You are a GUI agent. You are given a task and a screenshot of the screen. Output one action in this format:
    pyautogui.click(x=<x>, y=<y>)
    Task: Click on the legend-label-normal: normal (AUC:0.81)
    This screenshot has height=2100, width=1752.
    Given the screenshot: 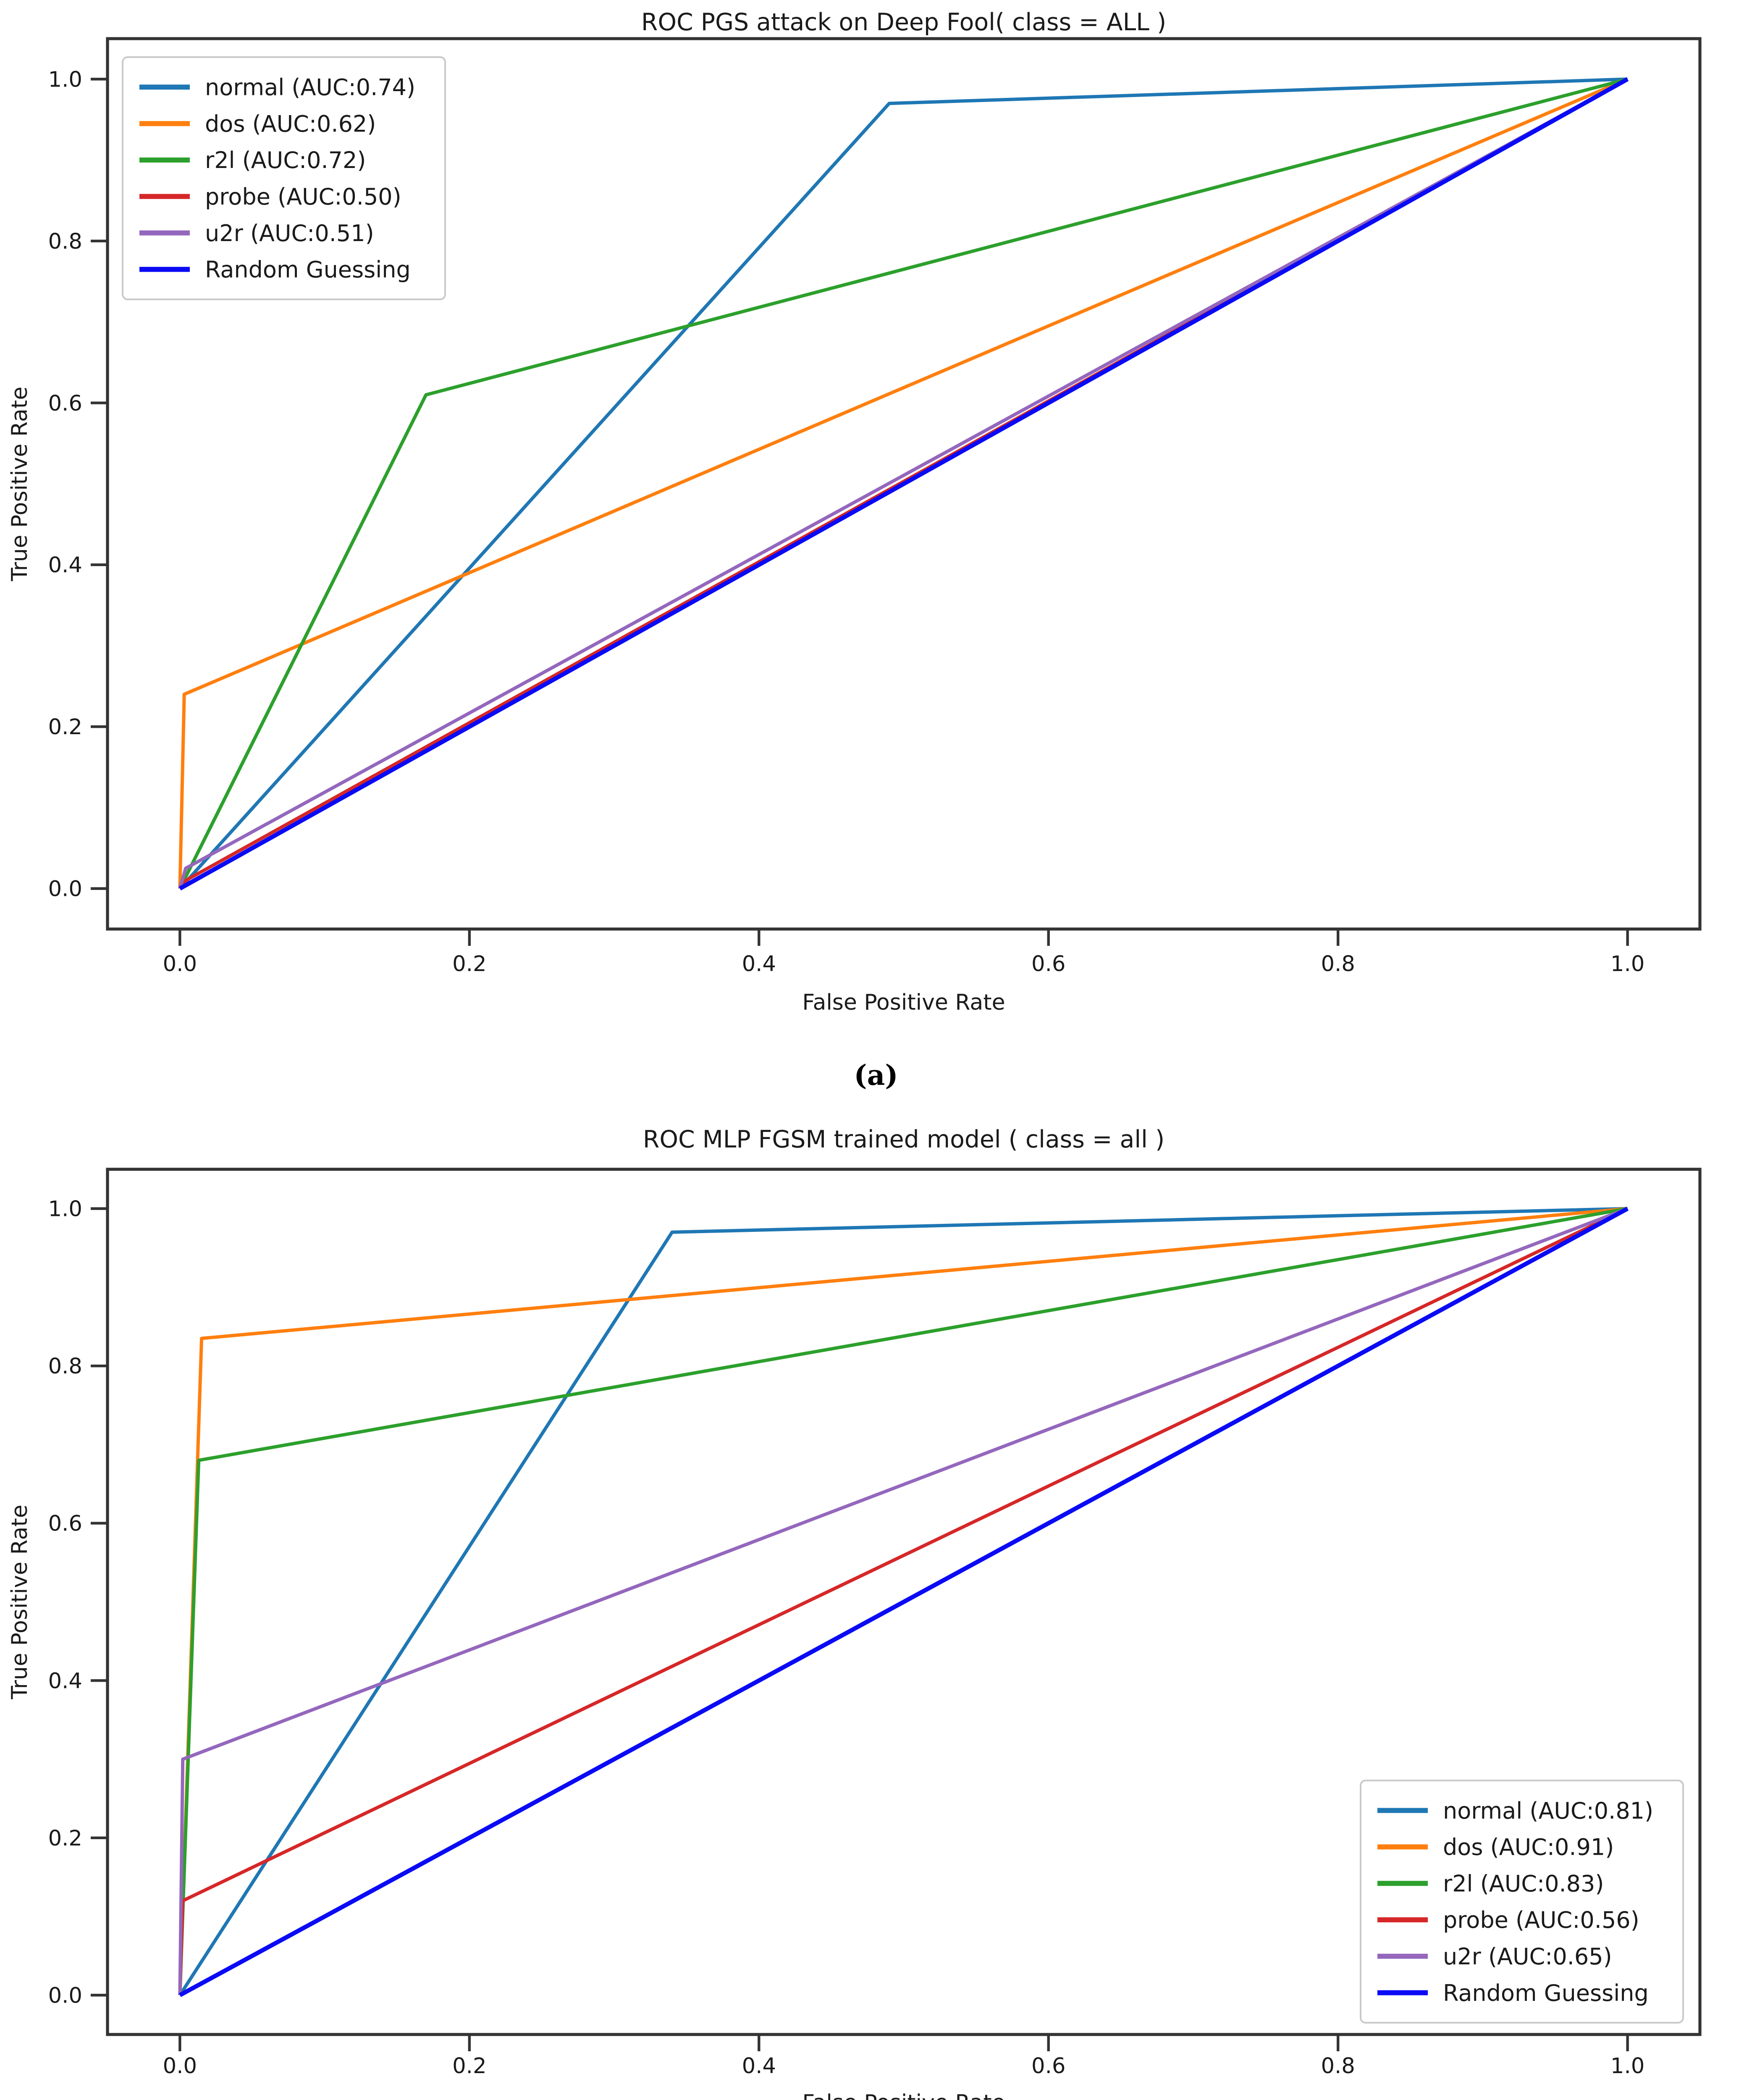 What is the action you would take?
    pyautogui.click(x=1548, y=1811)
    